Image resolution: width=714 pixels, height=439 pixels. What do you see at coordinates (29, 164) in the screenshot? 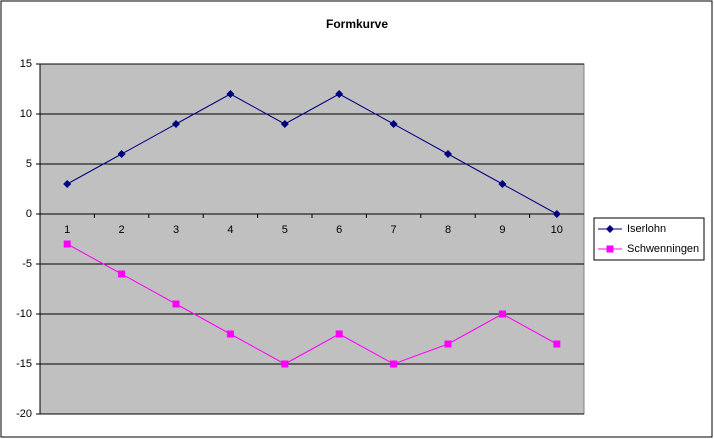
I see `y-tick-label: 5` at bounding box center [29, 164].